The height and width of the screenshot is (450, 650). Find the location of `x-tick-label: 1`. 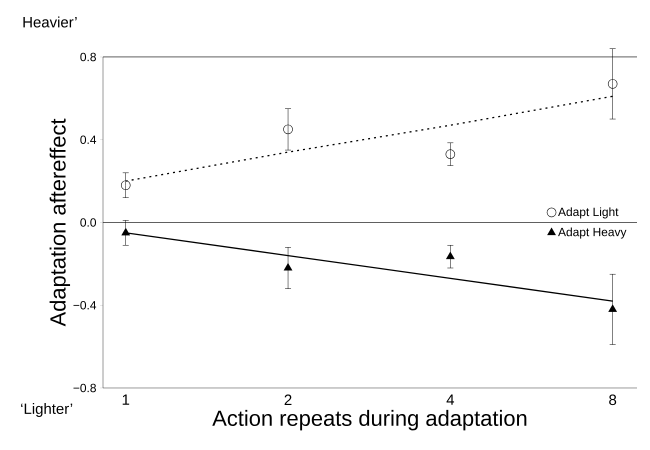

x-tick-label: 1 is located at coordinates (126, 399).